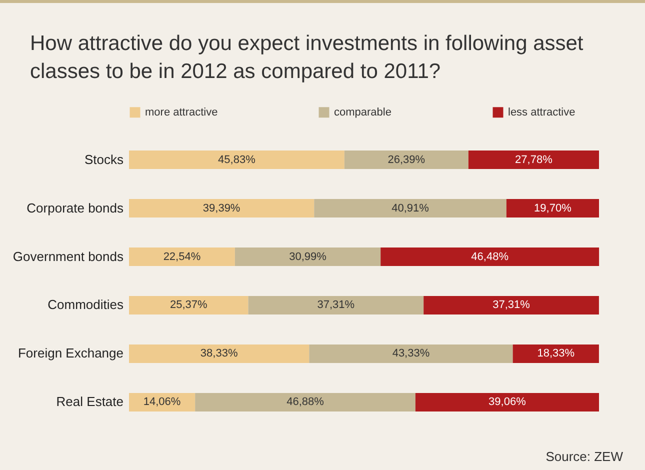 Image resolution: width=645 pixels, height=470 pixels. I want to click on y-tick-label: Corporate bonds, so click(75, 208).